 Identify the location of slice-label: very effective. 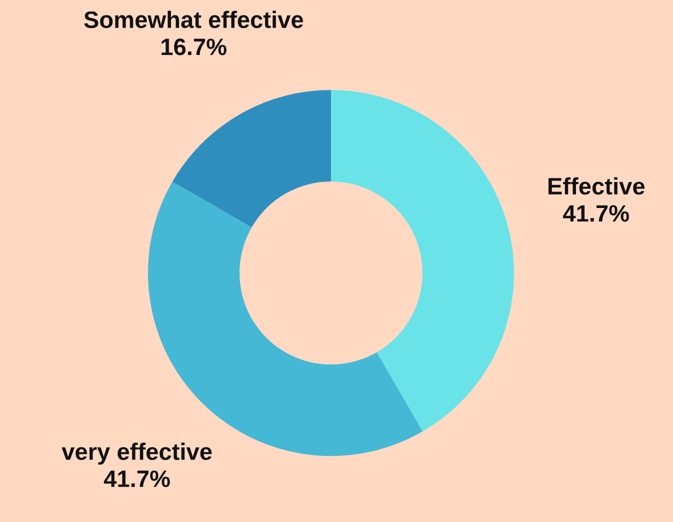
(137, 453).